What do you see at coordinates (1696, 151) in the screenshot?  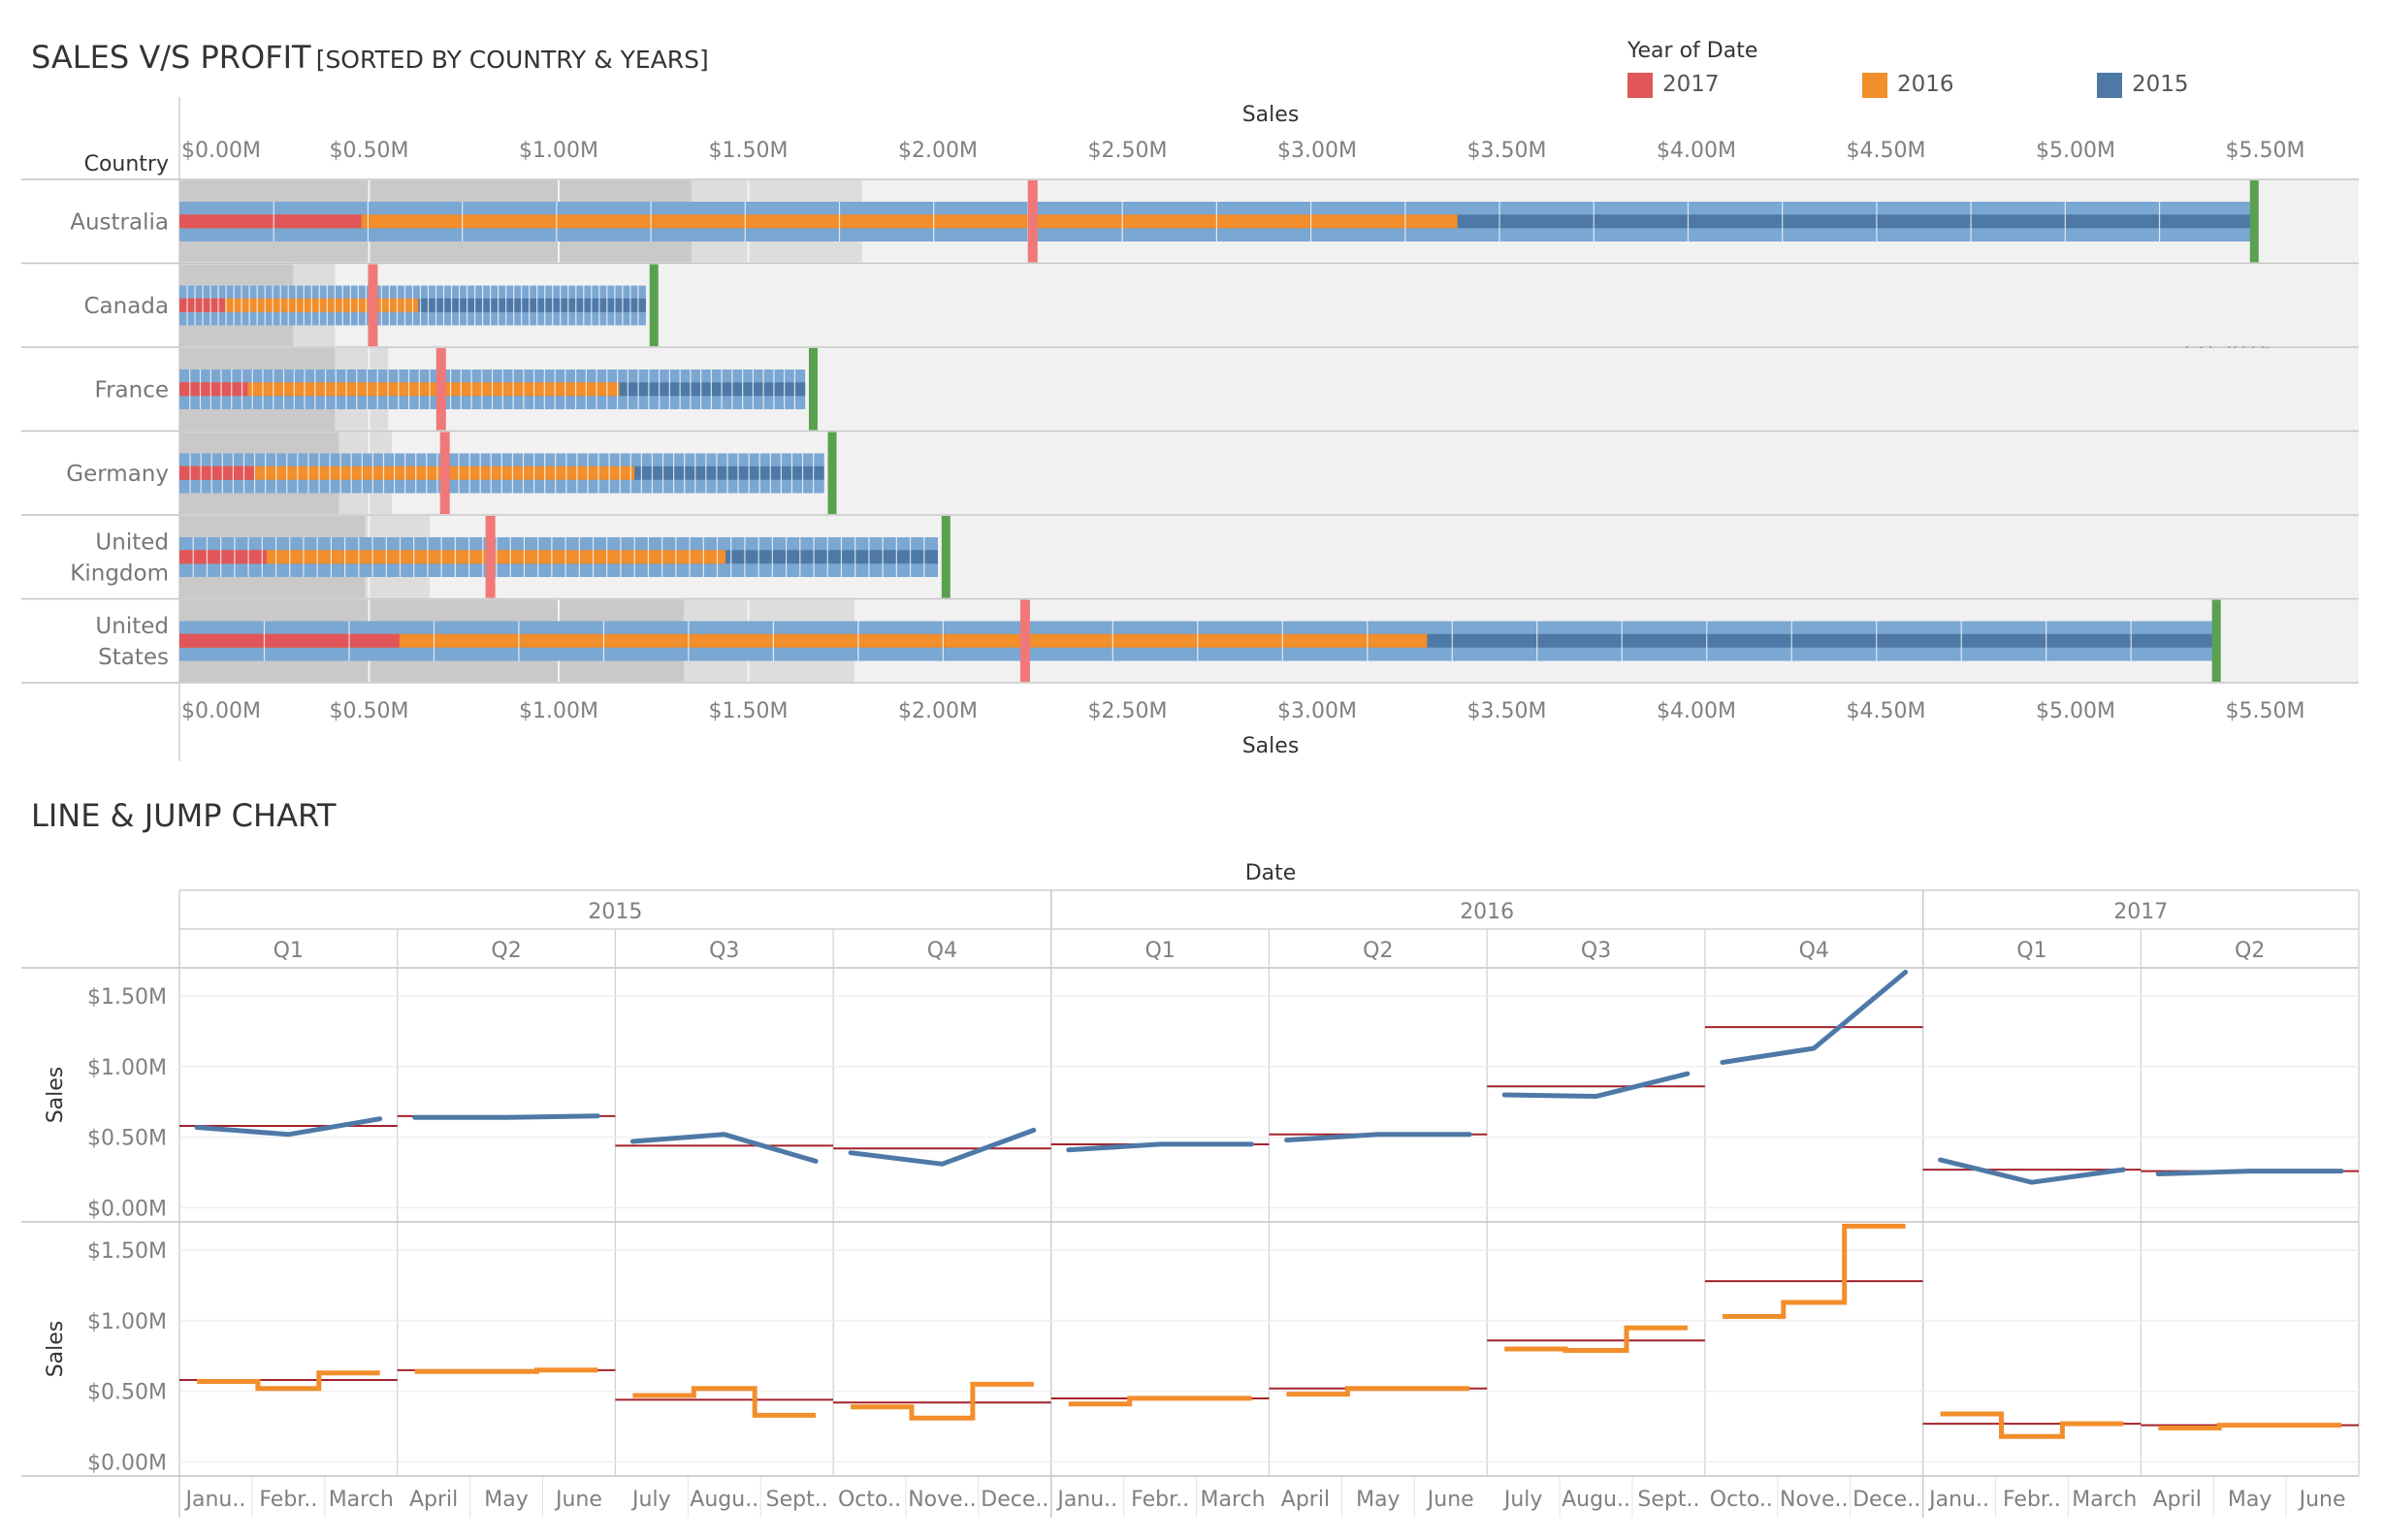 I see `x-tick-label-top: $4.00M` at bounding box center [1696, 151].